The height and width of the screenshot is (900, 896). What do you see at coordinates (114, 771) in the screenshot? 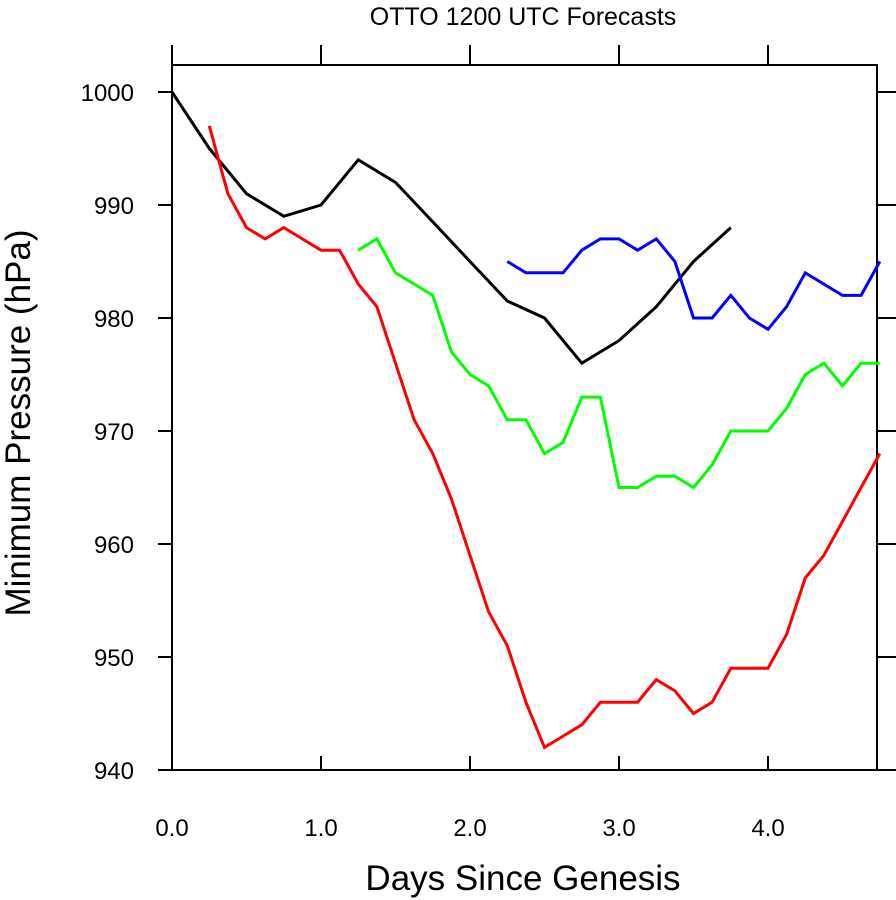
I see `y-tick-label: 940` at bounding box center [114, 771].